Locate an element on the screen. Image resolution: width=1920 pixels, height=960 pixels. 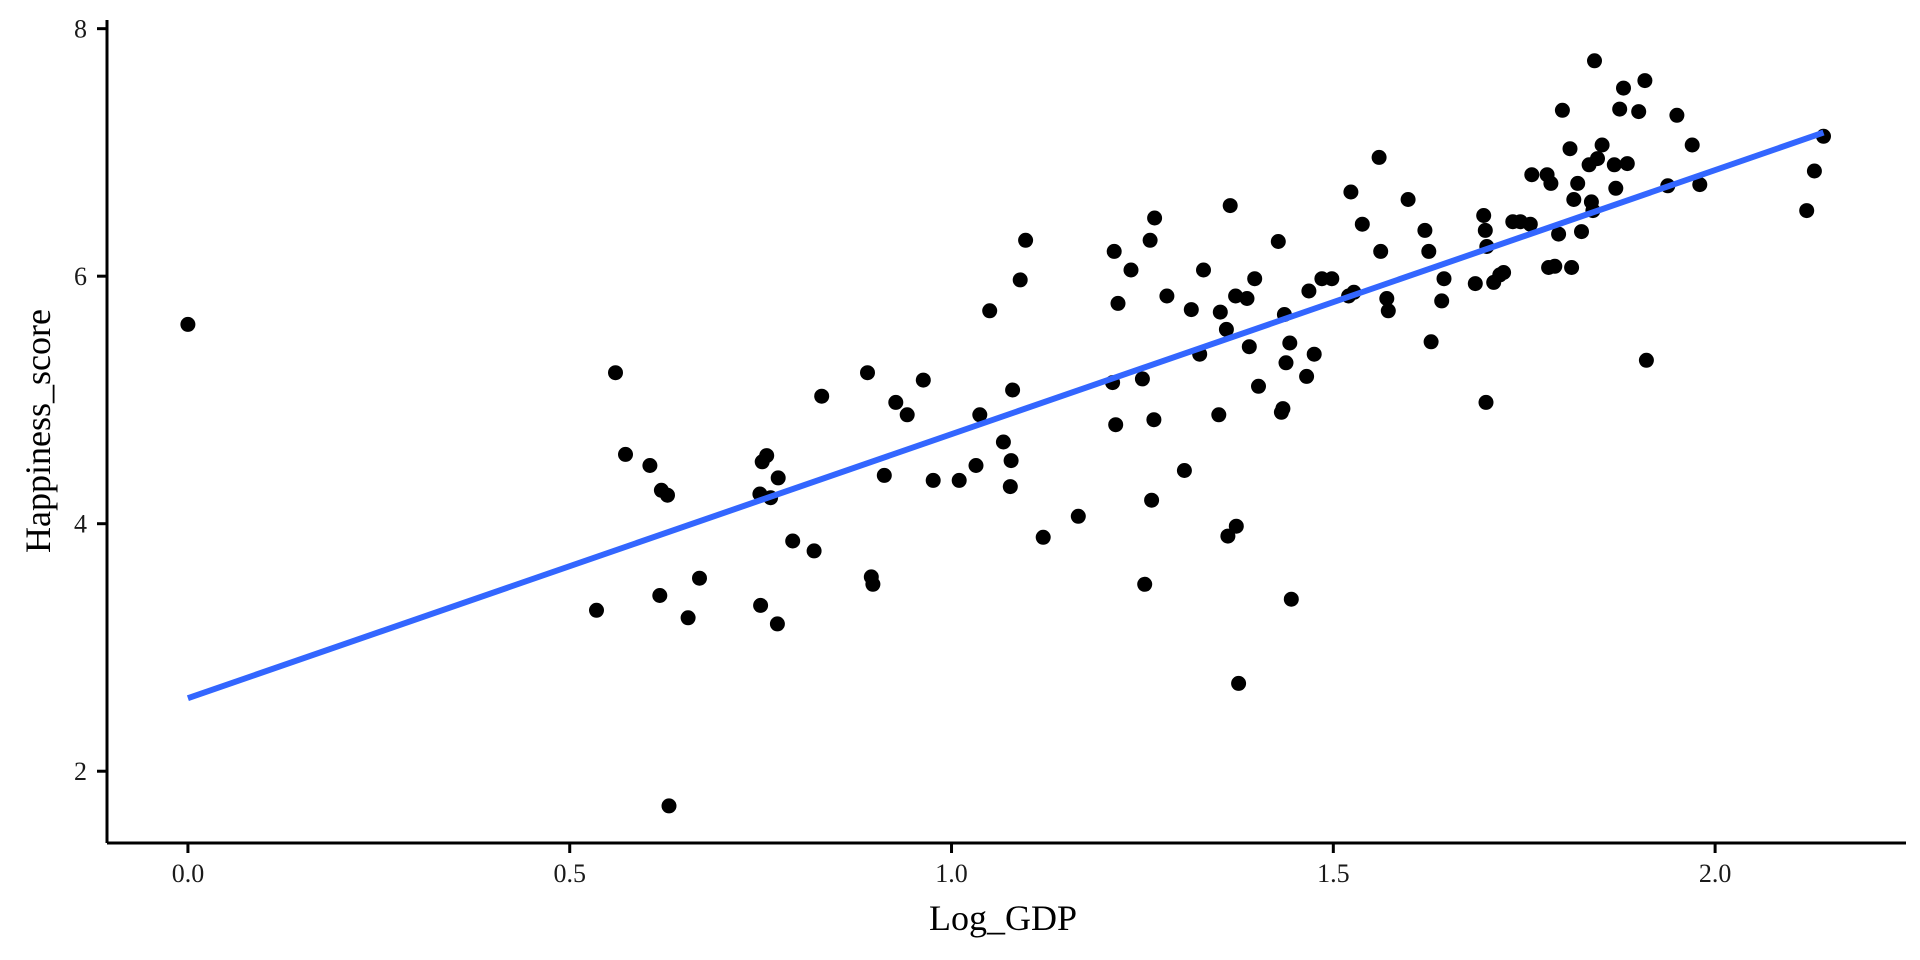
x-tick-label: 1.5 is located at coordinates (1333, 873).